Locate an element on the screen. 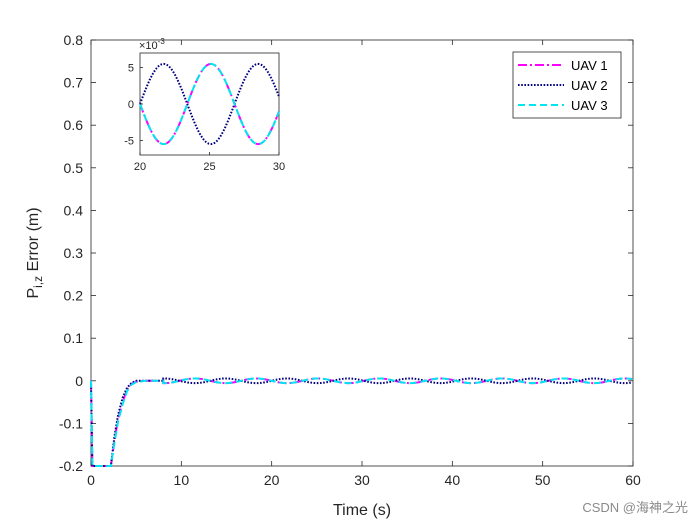 Image resolution: width=700 pixels, height=525 pixels. main-series-lines is located at coordinates (361, 422).